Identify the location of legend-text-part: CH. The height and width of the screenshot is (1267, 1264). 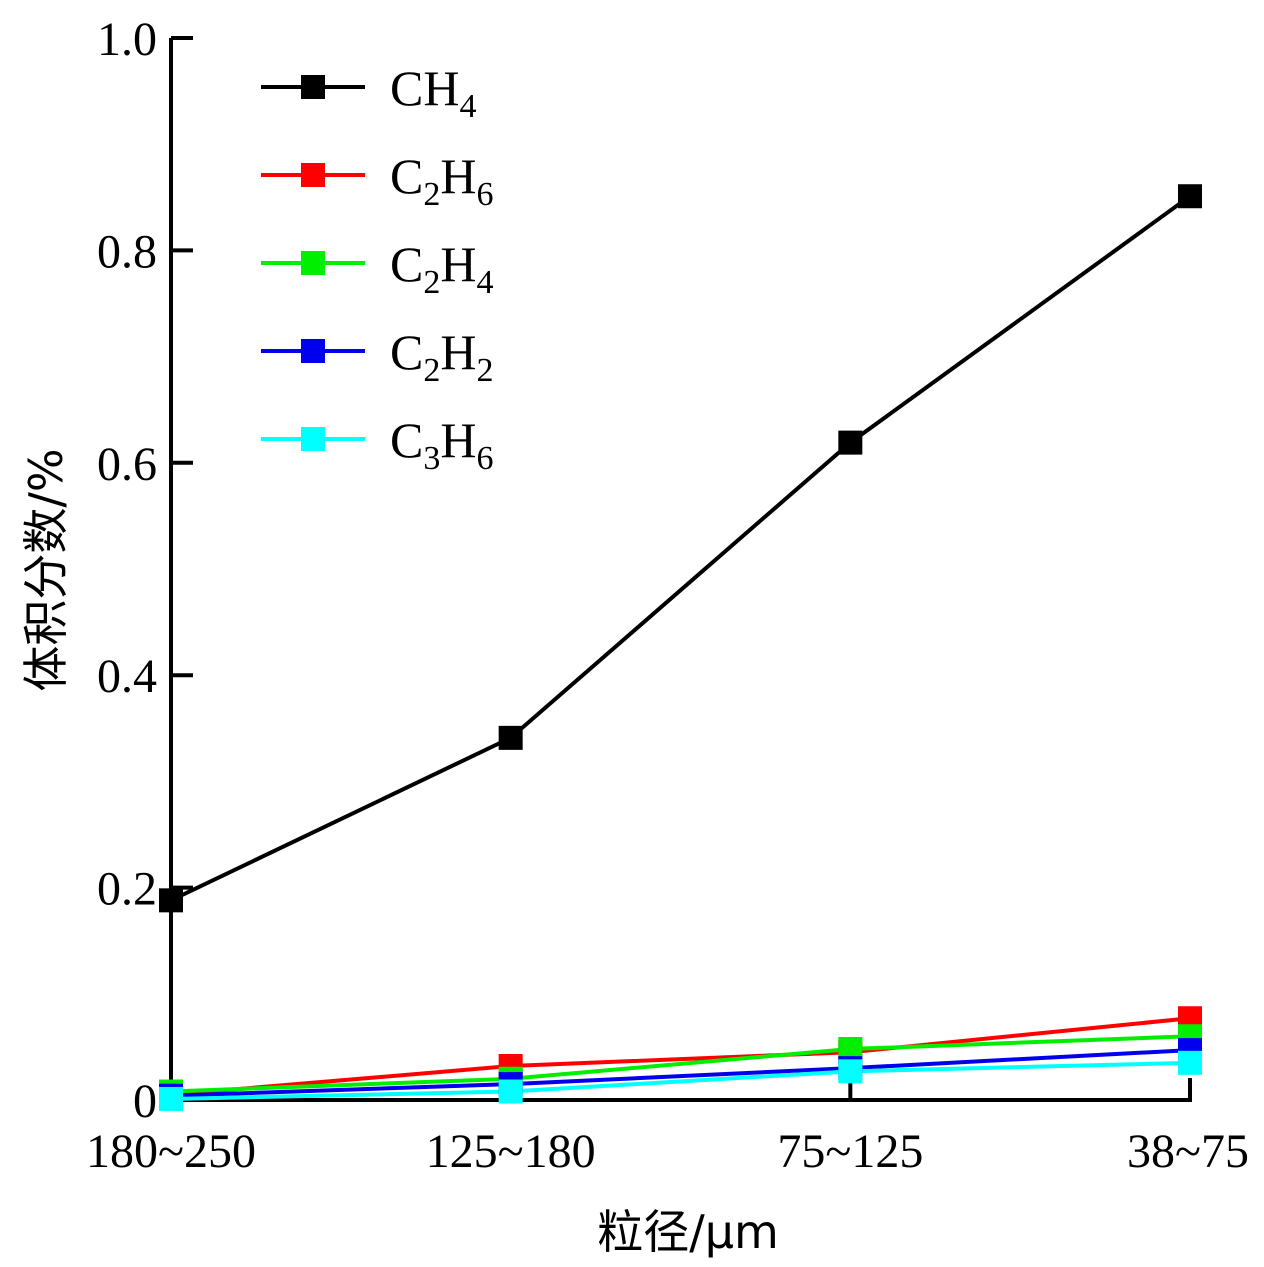
(424, 88).